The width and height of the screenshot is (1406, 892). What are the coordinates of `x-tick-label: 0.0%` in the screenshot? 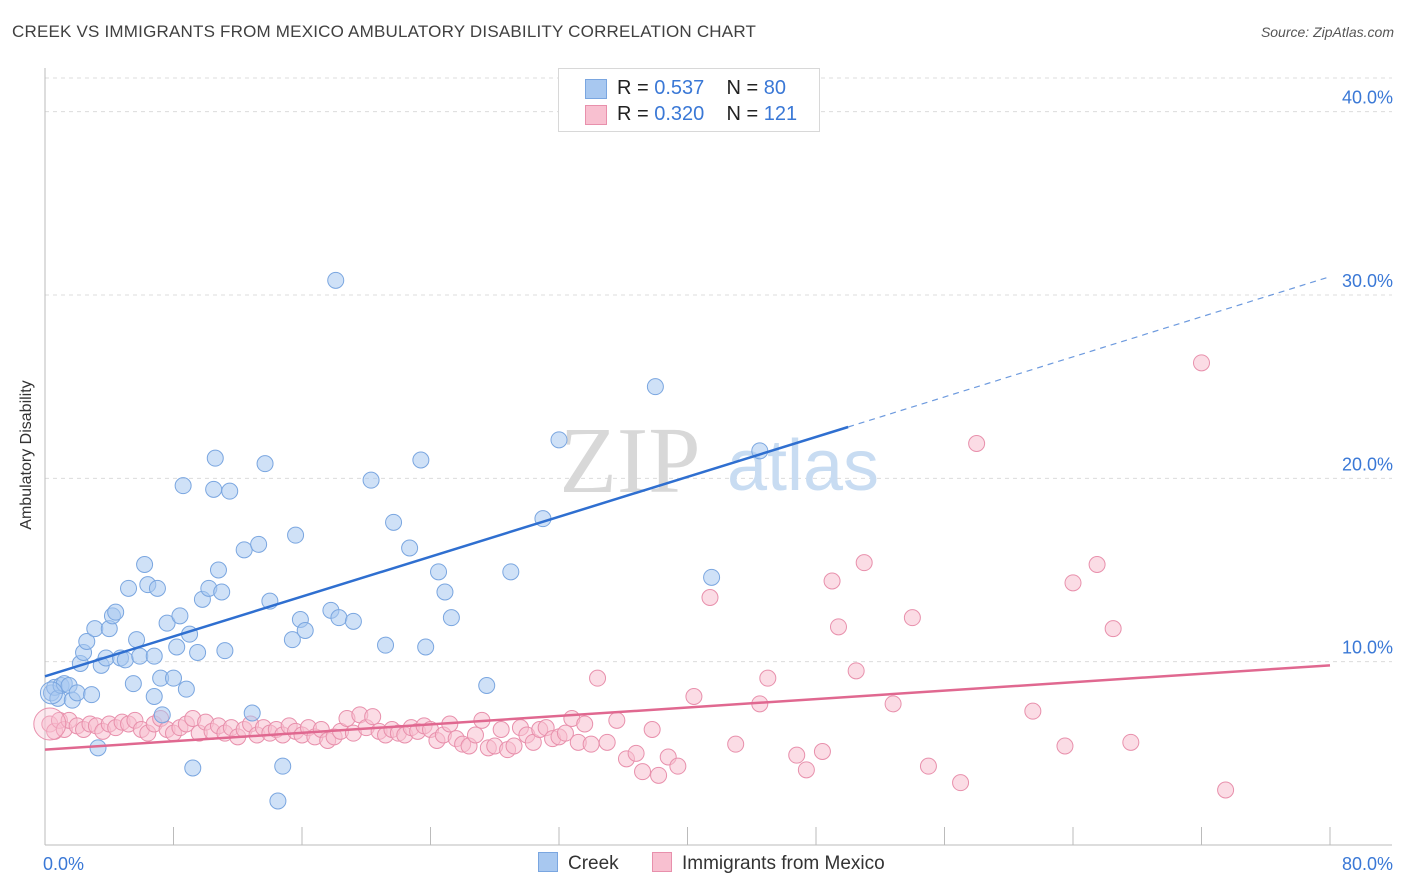 It's located at (63, 864).